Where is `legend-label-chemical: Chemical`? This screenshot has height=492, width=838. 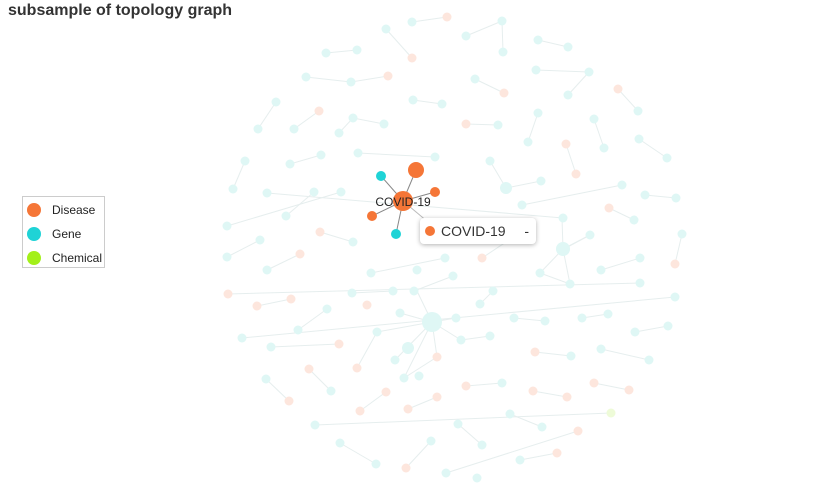 legend-label-chemical: Chemical is located at coordinates (77, 258).